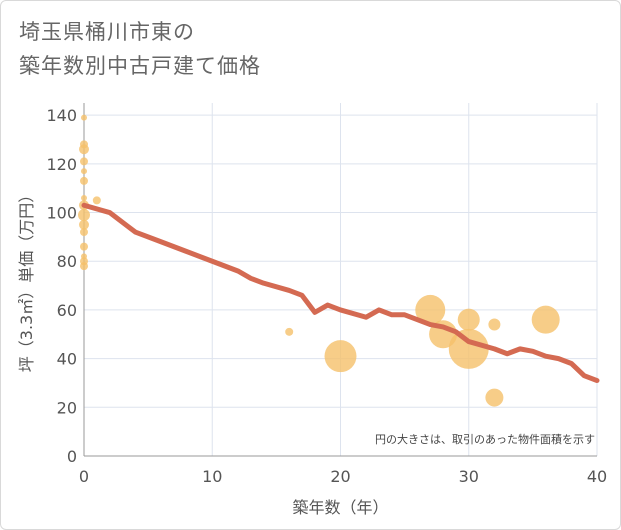 The image size is (621, 530). I want to click on x-tick-label: 30, so click(469, 476).